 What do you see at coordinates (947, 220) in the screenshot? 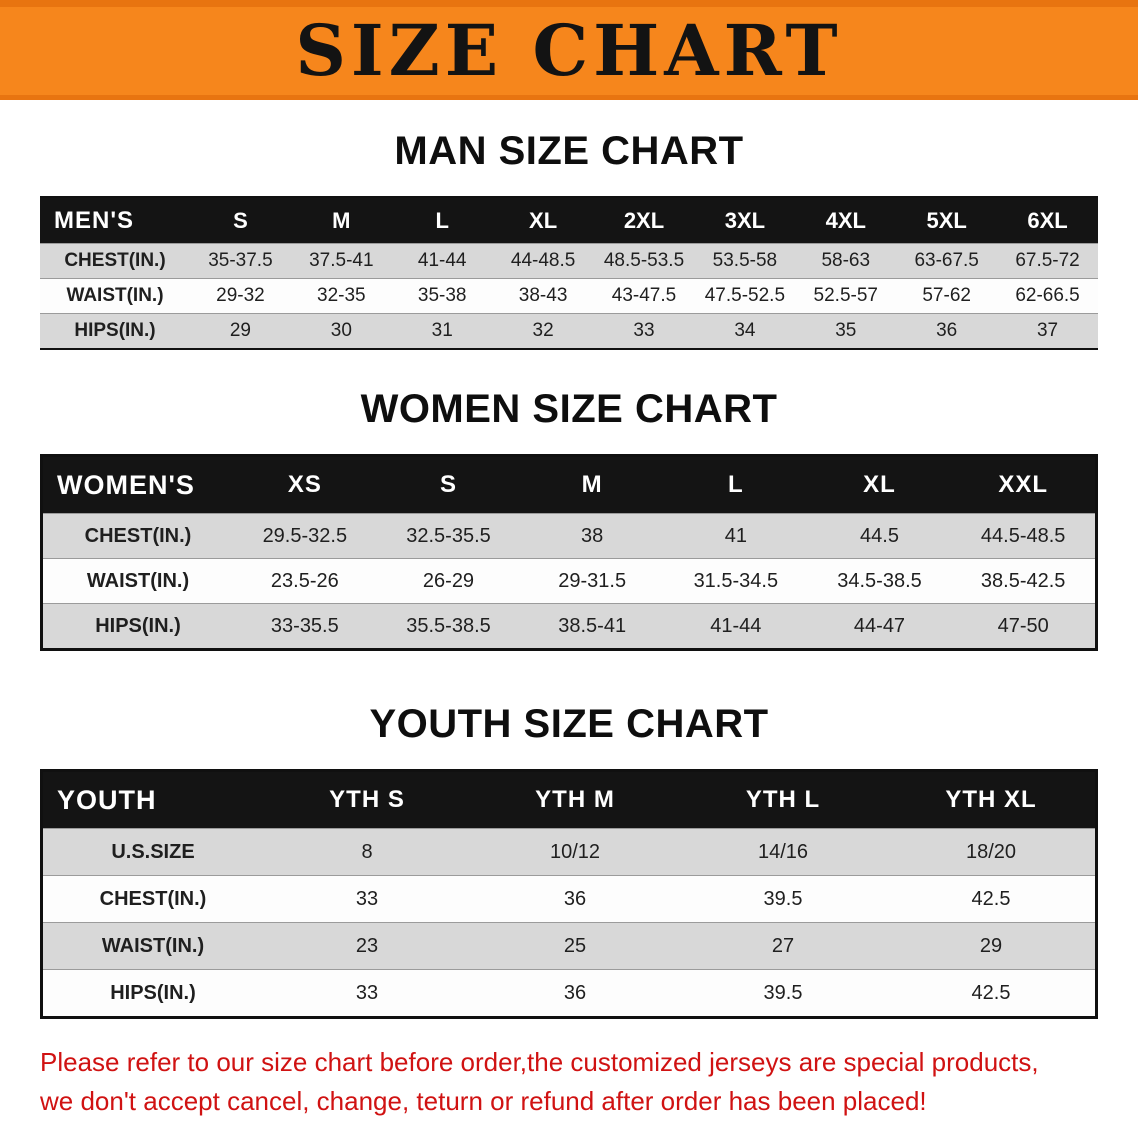
I see `size-column-header: 5XL` at bounding box center [947, 220].